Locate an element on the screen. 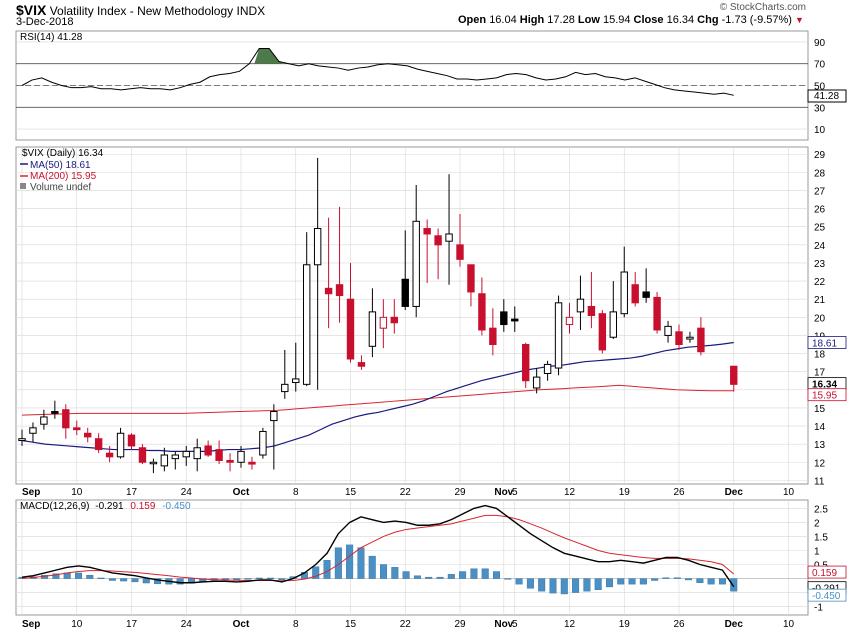 This screenshot has width=850, height=633. ma200-line is located at coordinates (377, 400).